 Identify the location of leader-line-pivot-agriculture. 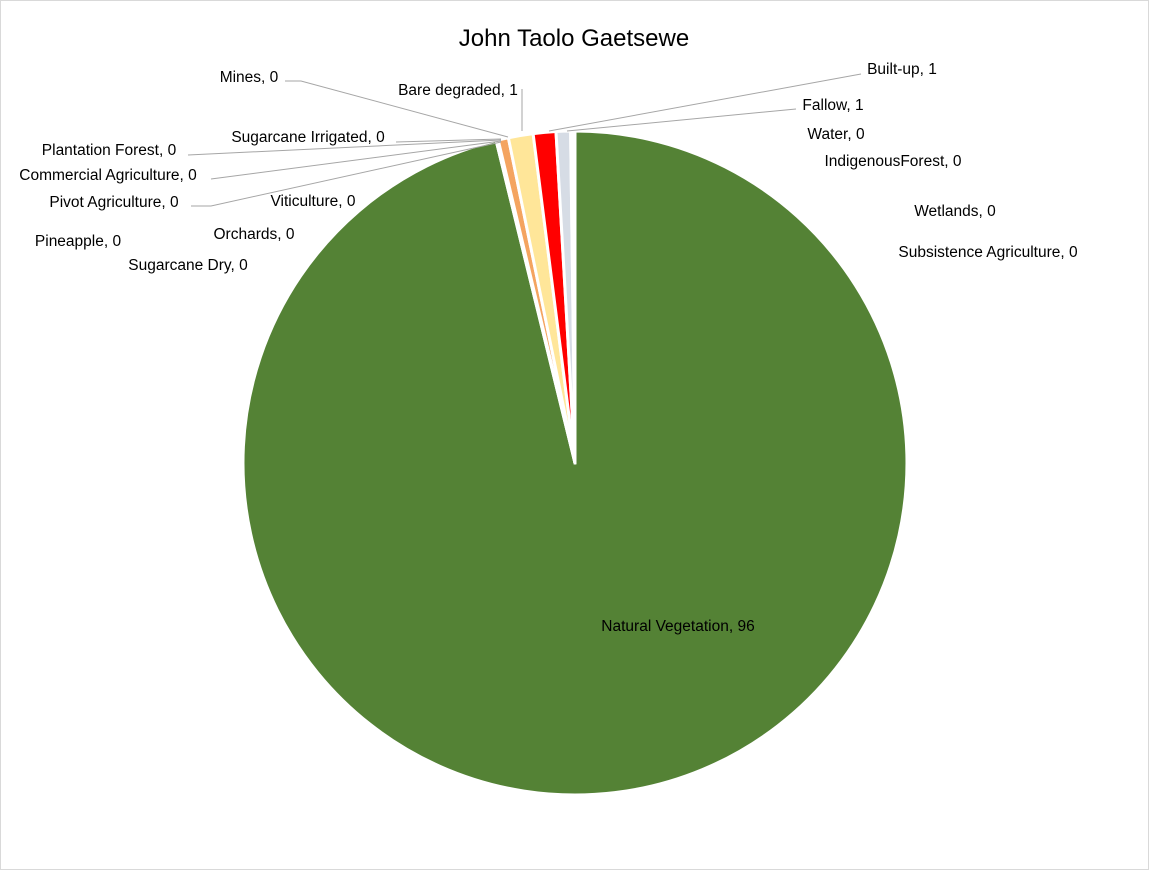
(346, 174).